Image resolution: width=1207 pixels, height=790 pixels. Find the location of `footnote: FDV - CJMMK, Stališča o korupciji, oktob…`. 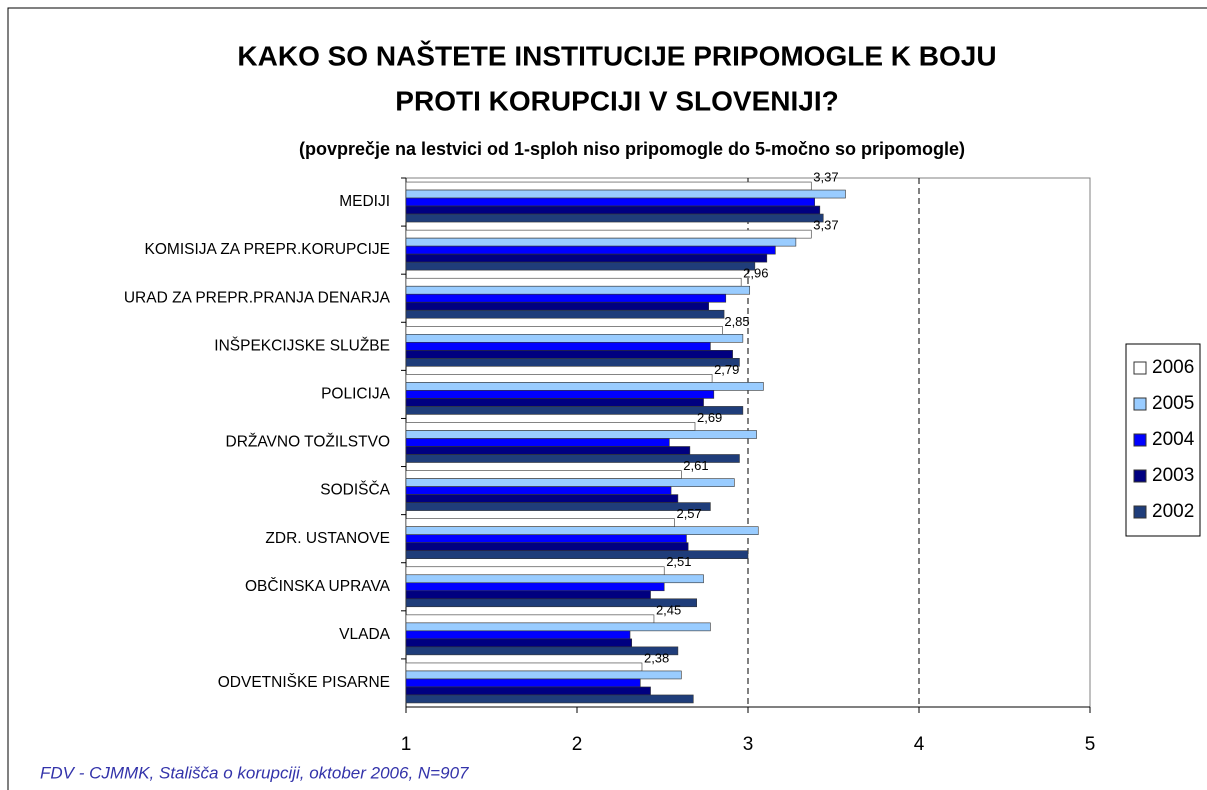

footnote: FDV - CJMMK, Stališča o korupciji, oktob… is located at coordinates (254, 772).